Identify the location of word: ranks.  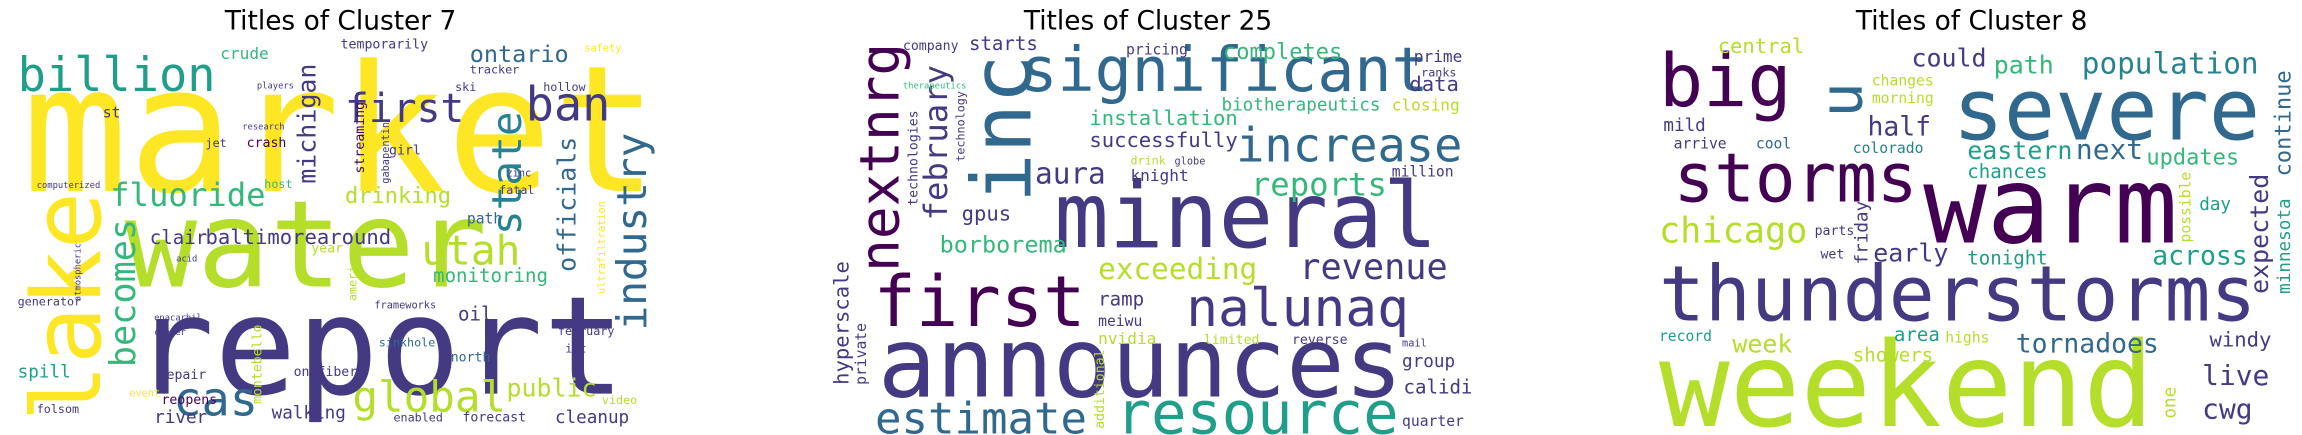
(1438, 73).